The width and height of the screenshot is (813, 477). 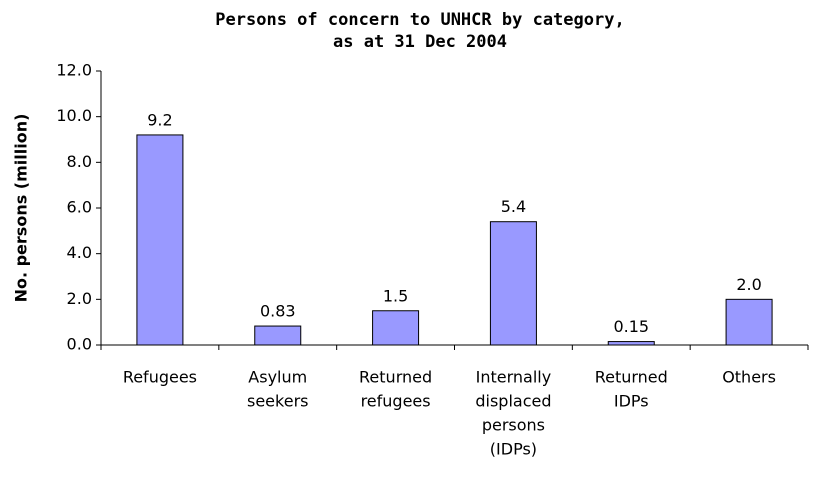 What do you see at coordinates (79, 344) in the screenshot?
I see `y-tick-label: 0.0` at bounding box center [79, 344].